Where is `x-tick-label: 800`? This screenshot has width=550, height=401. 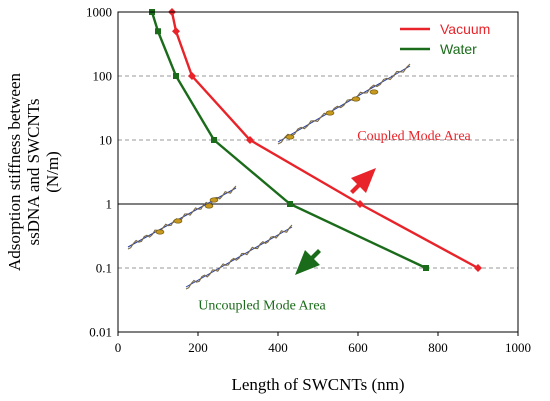
x-tick-label: 800 is located at coordinates (438, 347).